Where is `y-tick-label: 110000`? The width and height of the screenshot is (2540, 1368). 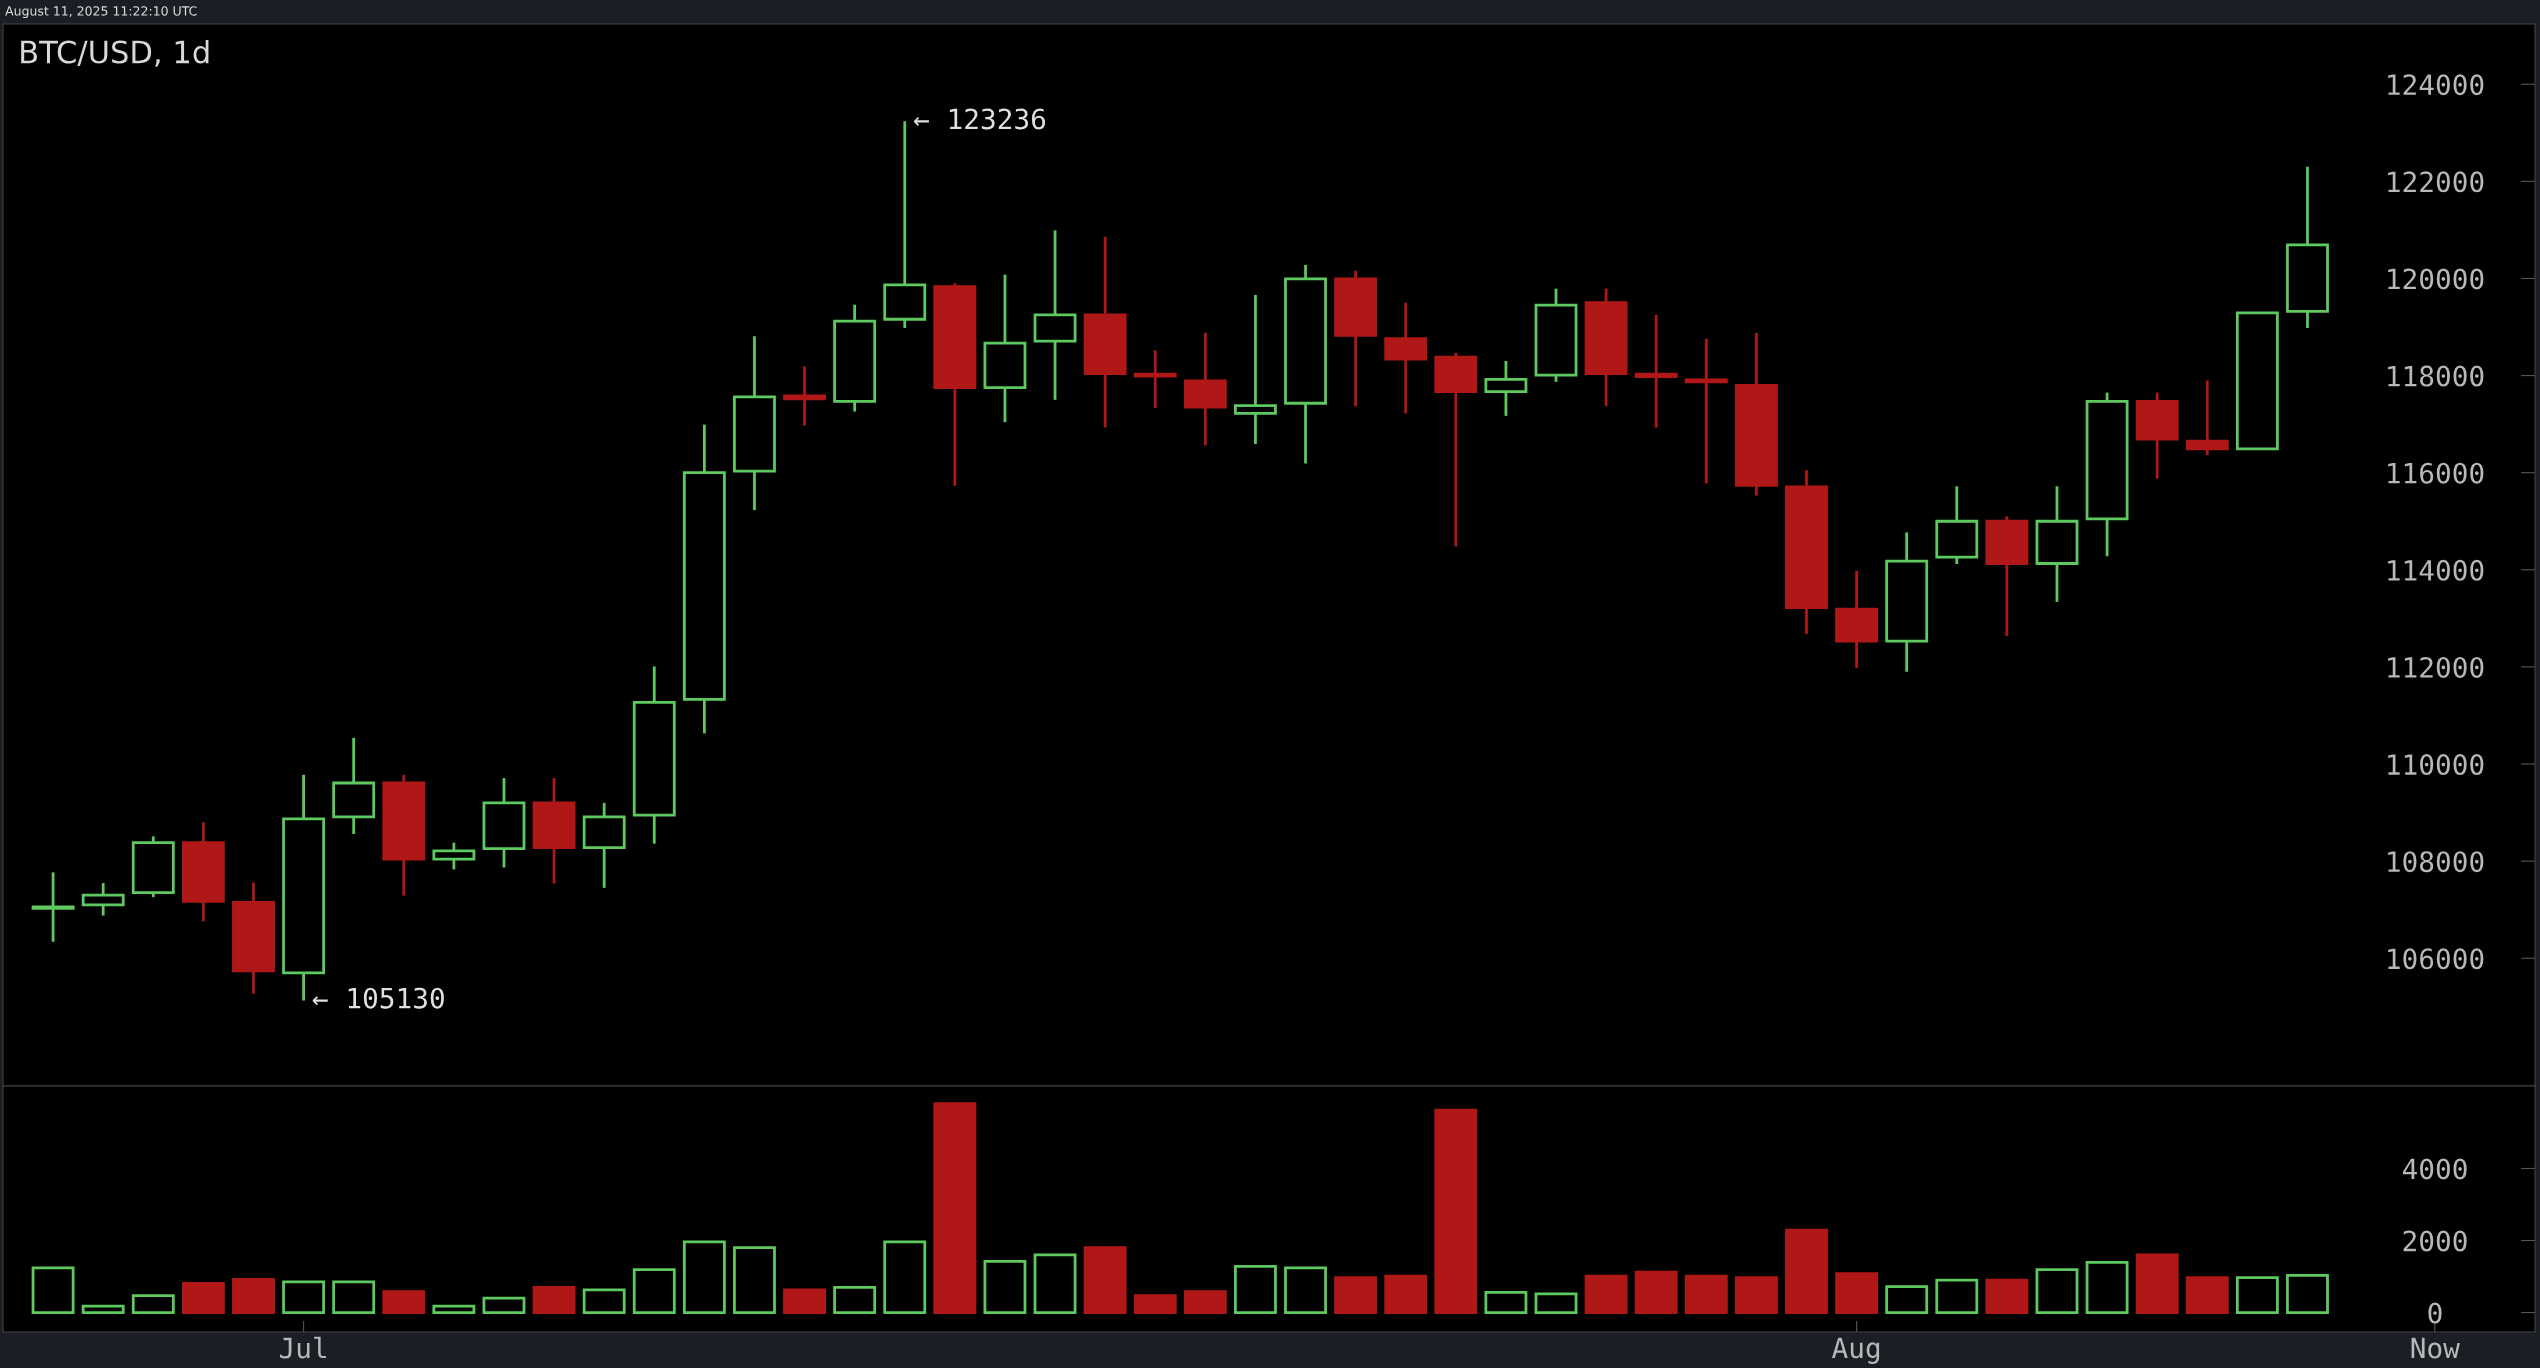 y-tick-label: 110000 is located at coordinates (2436, 765).